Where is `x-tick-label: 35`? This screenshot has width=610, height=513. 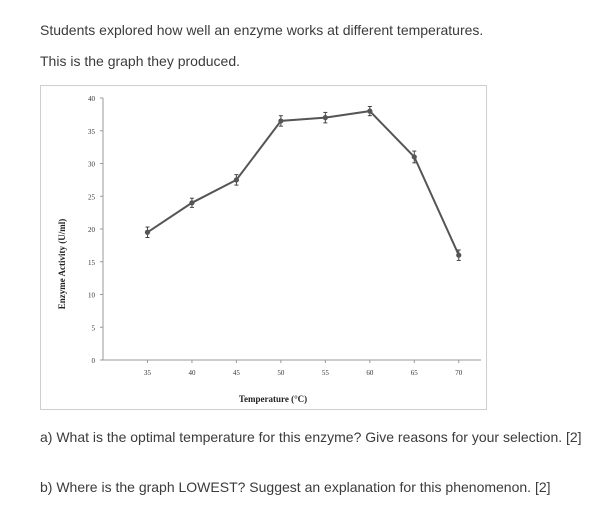 x-tick-label: 35 is located at coordinates (148, 373).